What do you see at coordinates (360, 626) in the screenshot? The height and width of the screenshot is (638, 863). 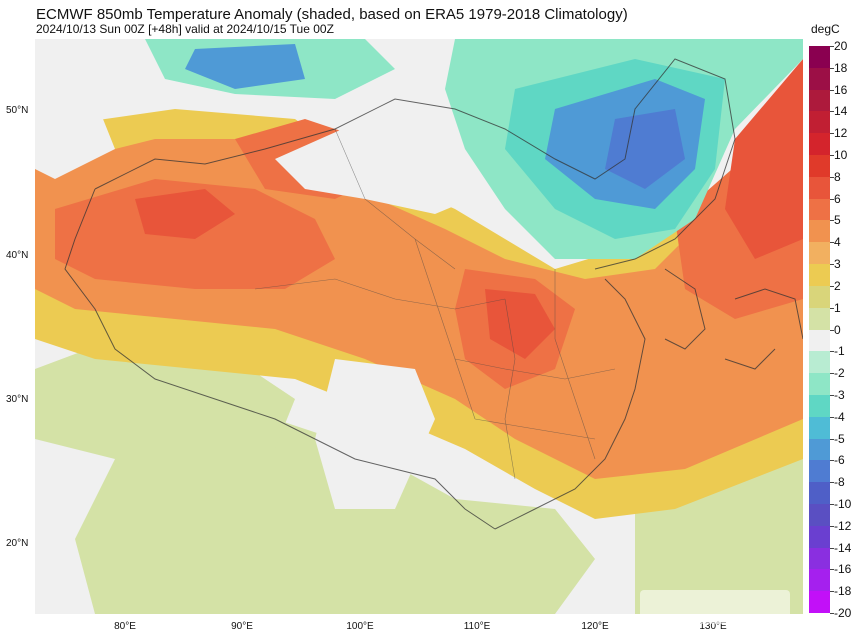 I see `lon-label-100: 100°E` at bounding box center [360, 626].